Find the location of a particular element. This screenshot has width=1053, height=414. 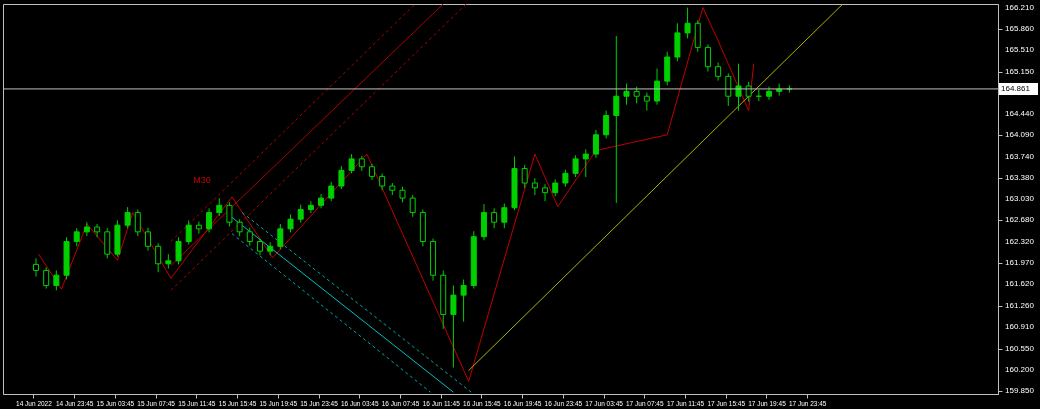

y-tick-label: 163.740 is located at coordinates (1020, 156).